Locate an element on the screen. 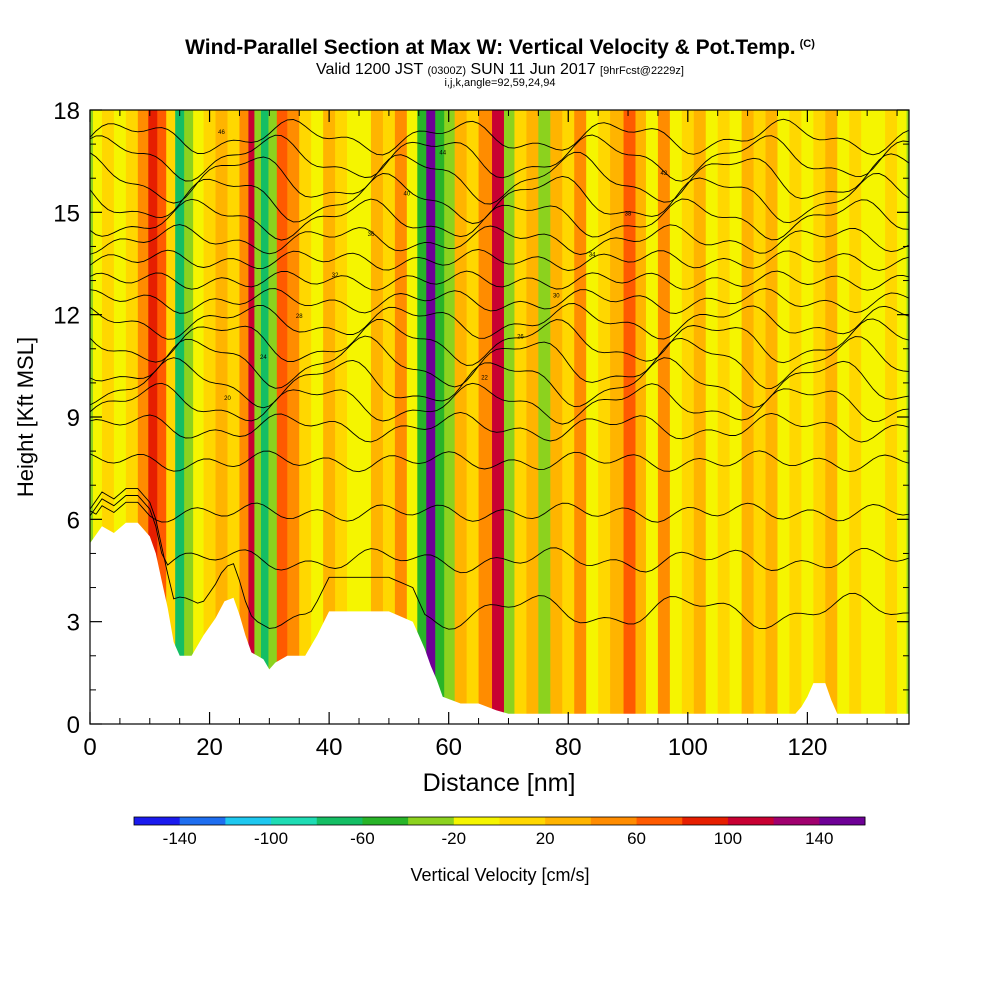 The height and width of the screenshot is (1000, 1000). theta-label: 22 is located at coordinates (484, 378).